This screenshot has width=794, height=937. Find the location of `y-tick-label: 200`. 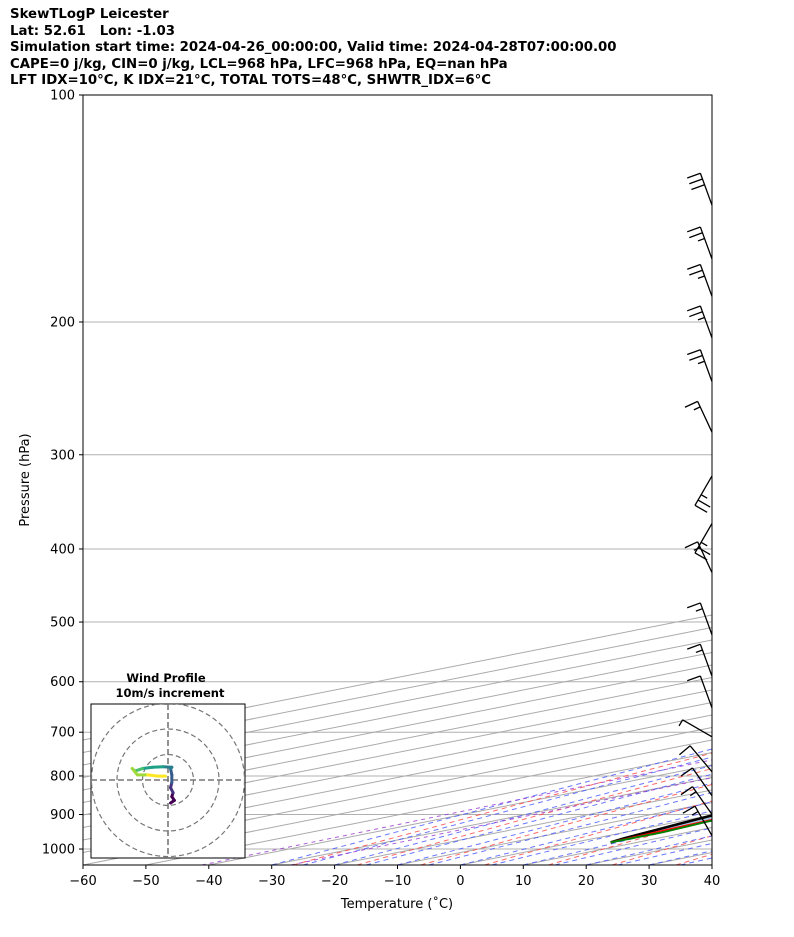

y-tick-label: 200 is located at coordinates (62, 322).